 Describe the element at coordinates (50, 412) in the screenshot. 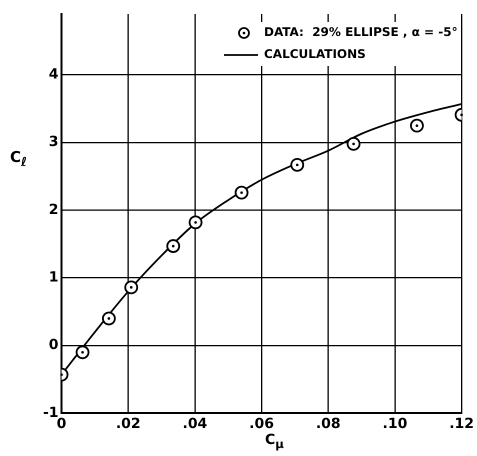

I see `y-tick-label: -1` at that location.